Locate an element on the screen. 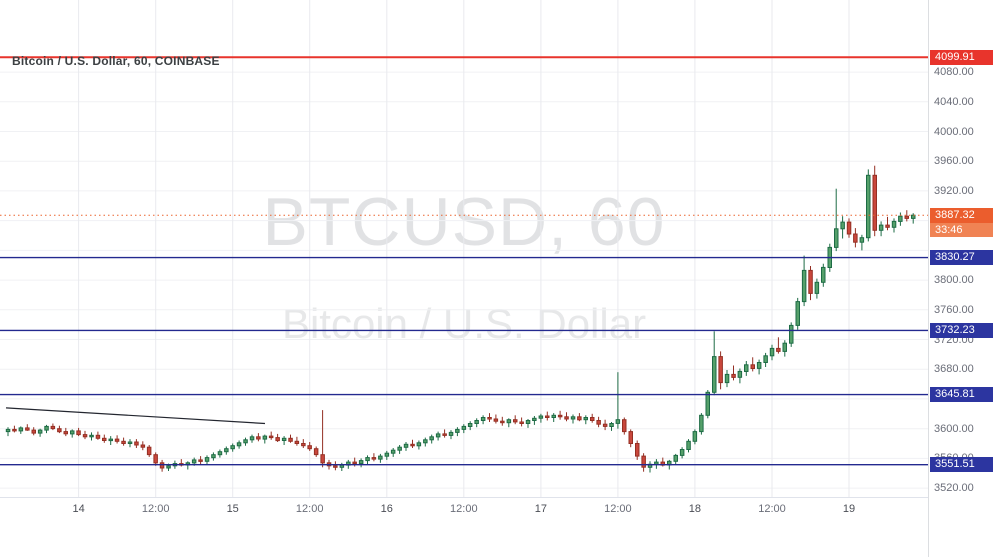 The height and width of the screenshot is (557, 995). price-tick-label: 3520.00 is located at coordinates (954, 488).